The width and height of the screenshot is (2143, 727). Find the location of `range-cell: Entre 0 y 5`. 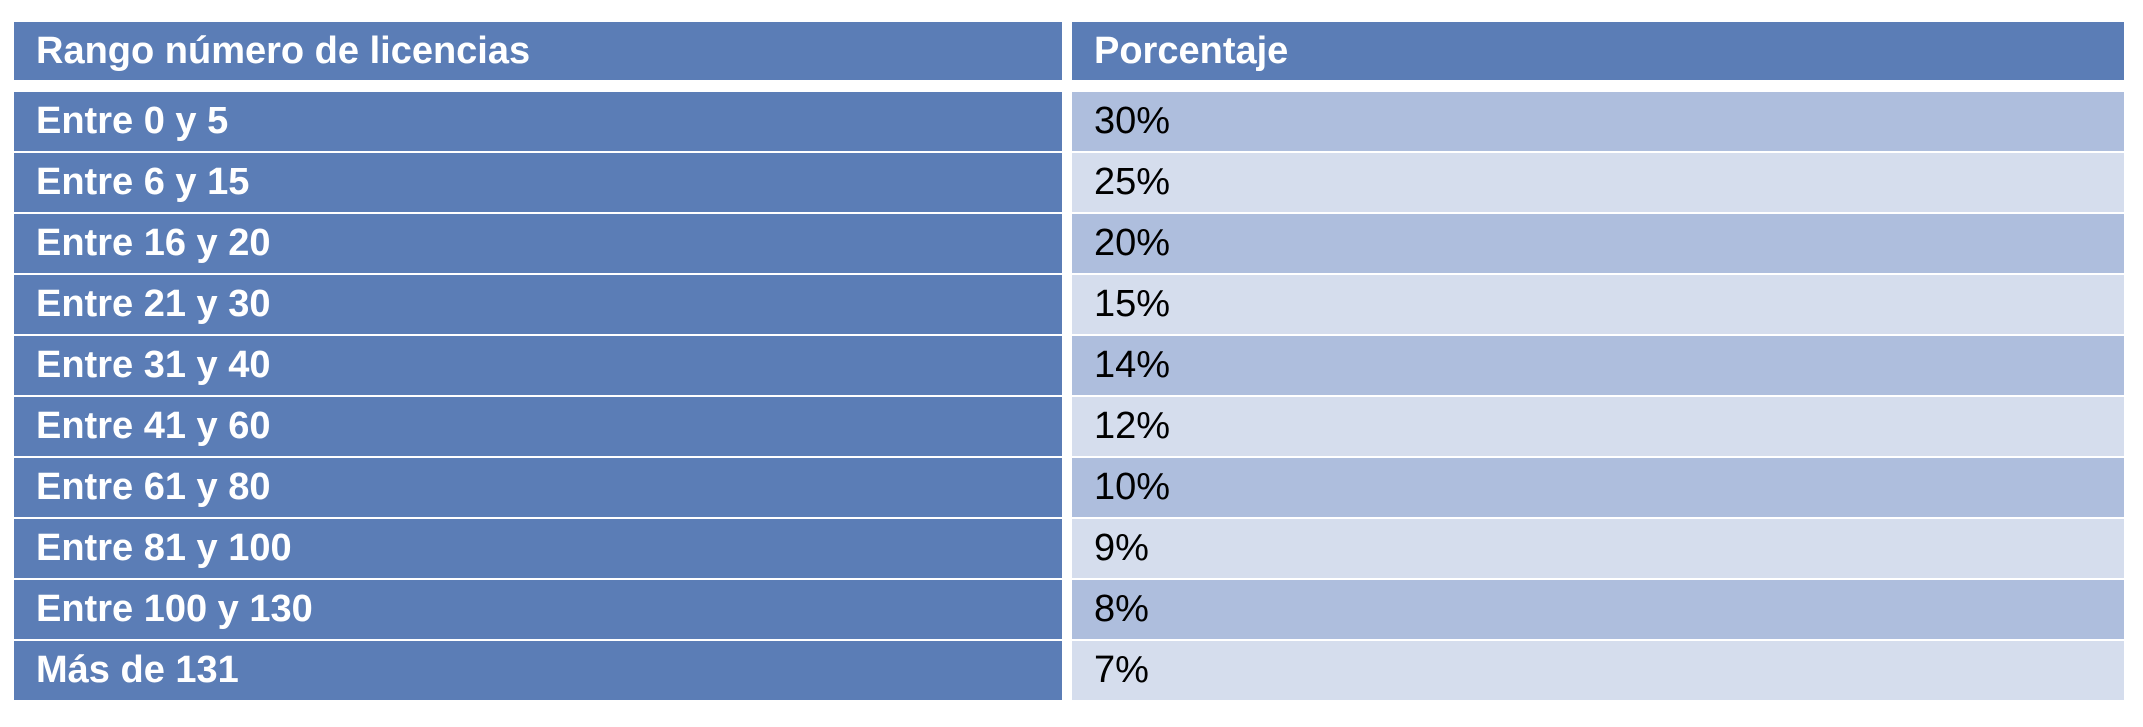

range-cell: Entre 0 y 5 is located at coordinates (538, 121).